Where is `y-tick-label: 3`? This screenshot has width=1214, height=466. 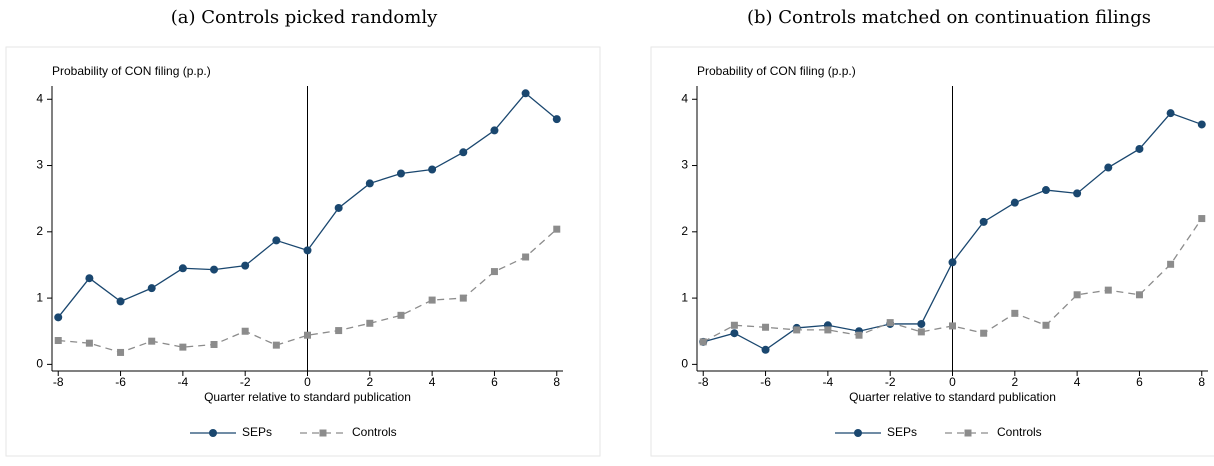 y-tick-label: 3 is located at coordinates (39, 165).